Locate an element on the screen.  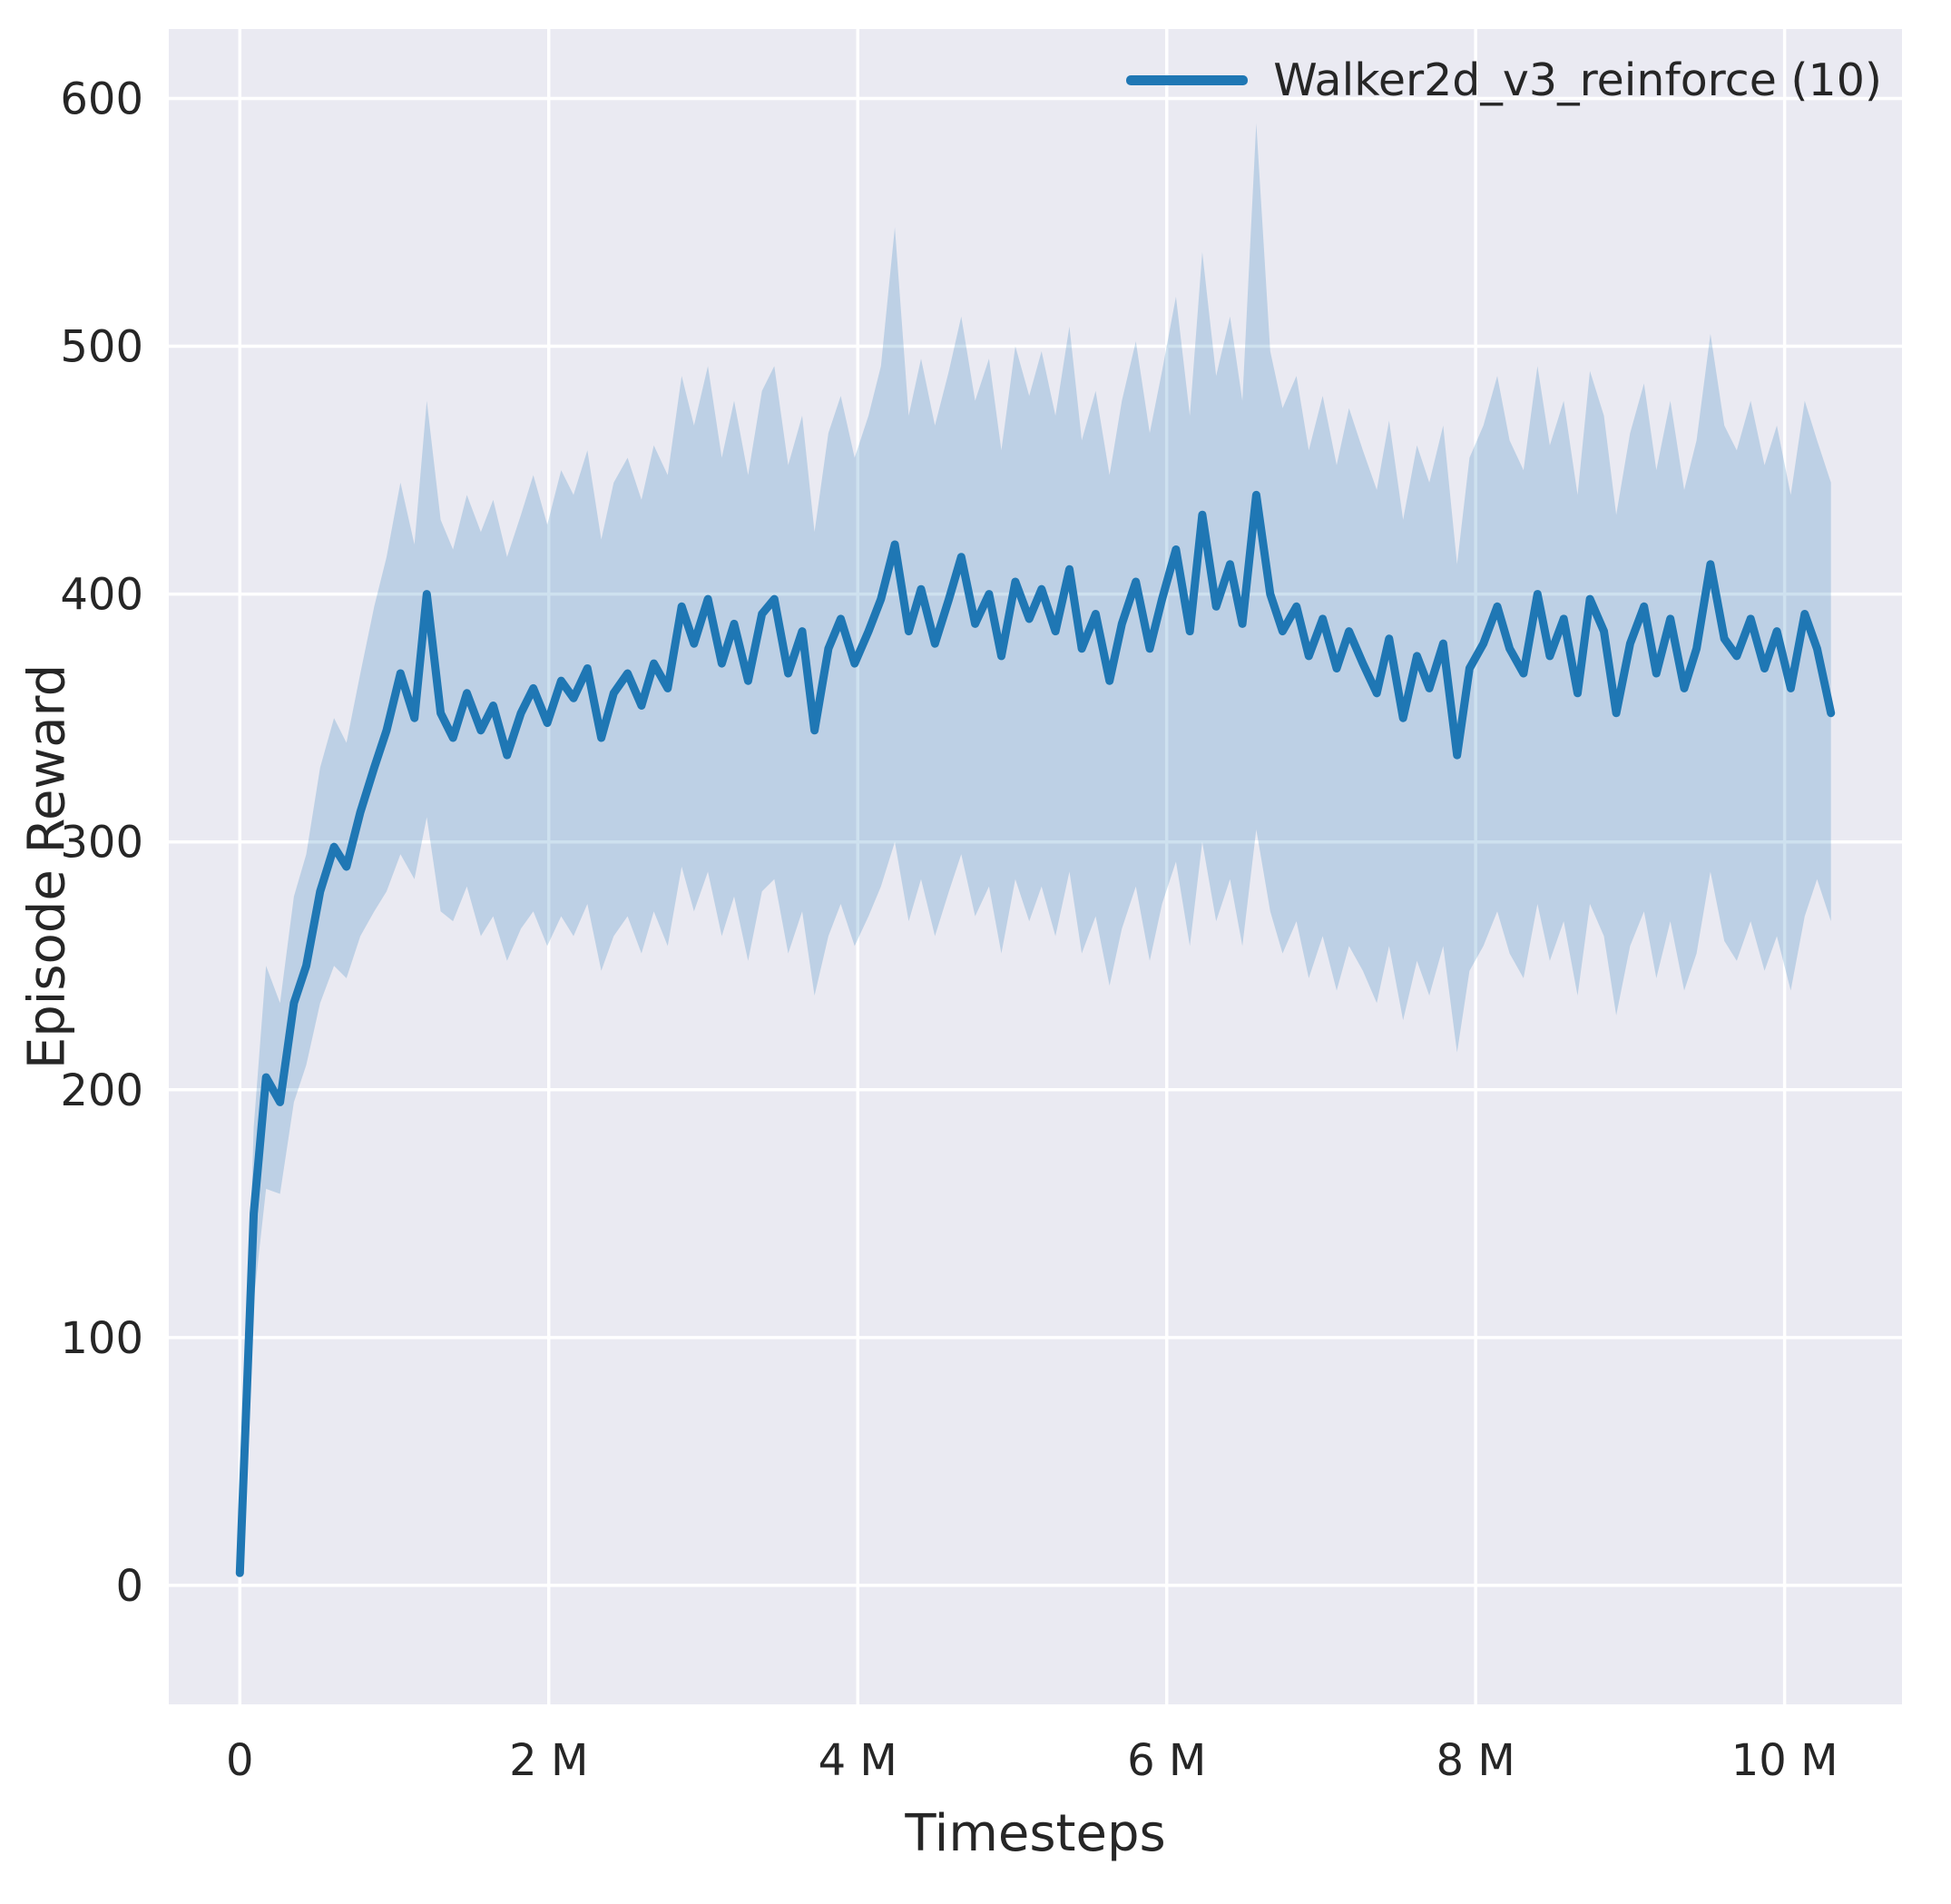
y-tick-label: 200 is located at coordinates (102, 1090).